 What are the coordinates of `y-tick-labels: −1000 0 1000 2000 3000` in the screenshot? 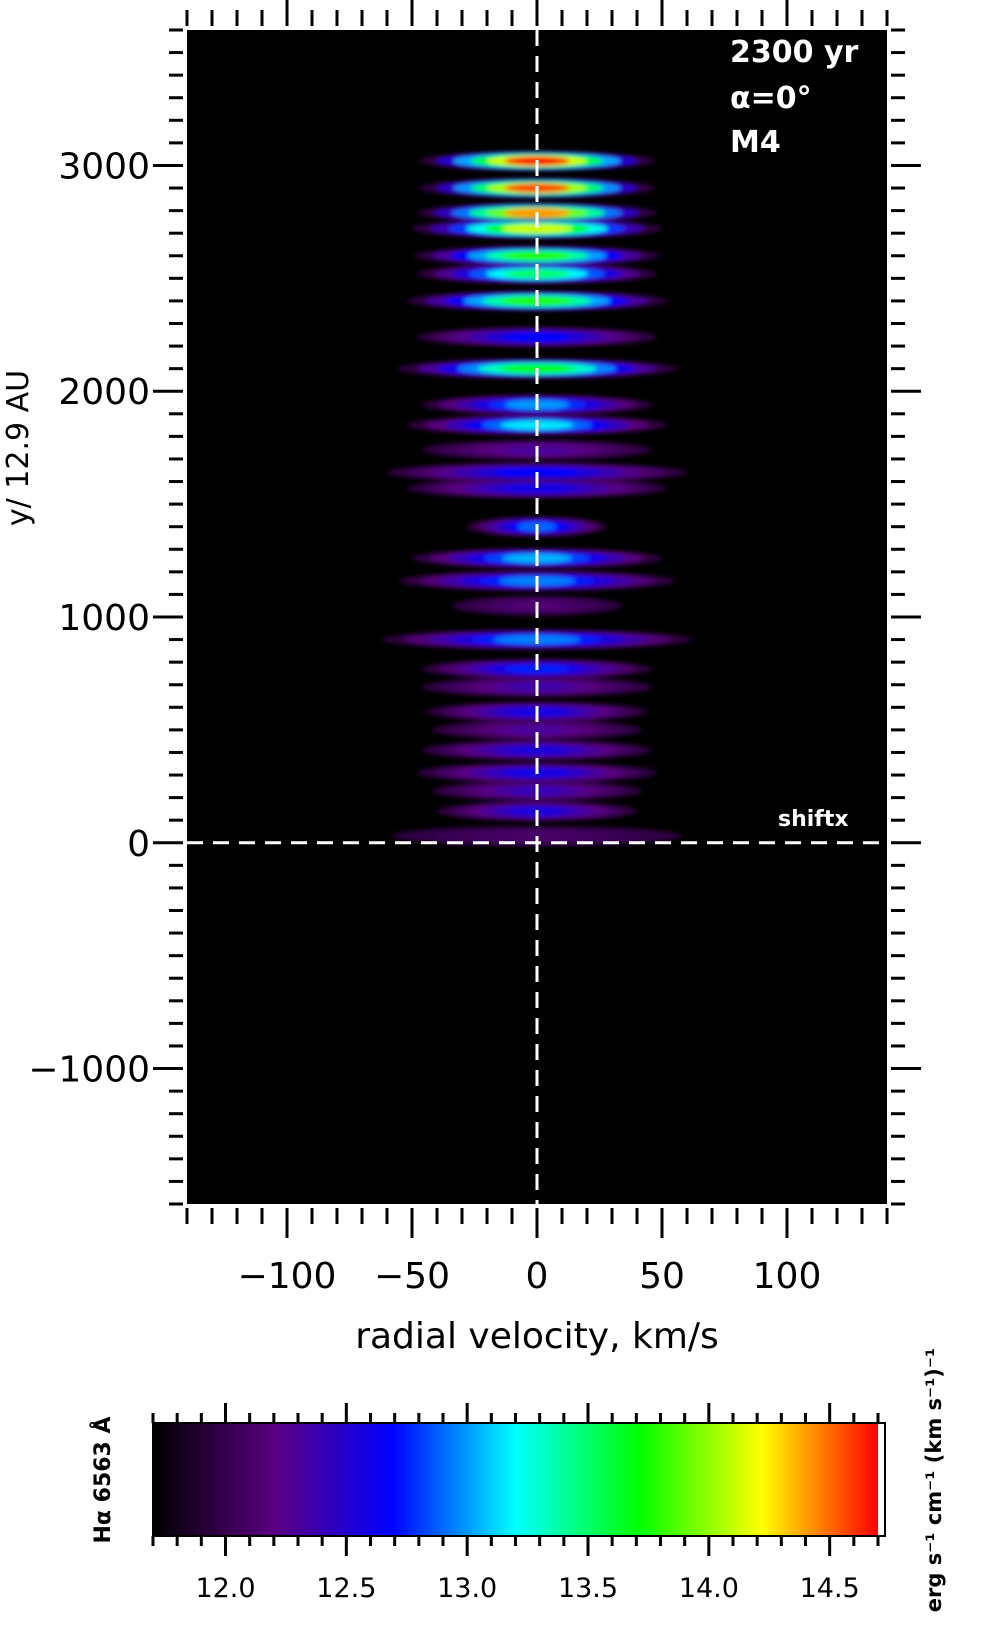 It's located at (89, 618).